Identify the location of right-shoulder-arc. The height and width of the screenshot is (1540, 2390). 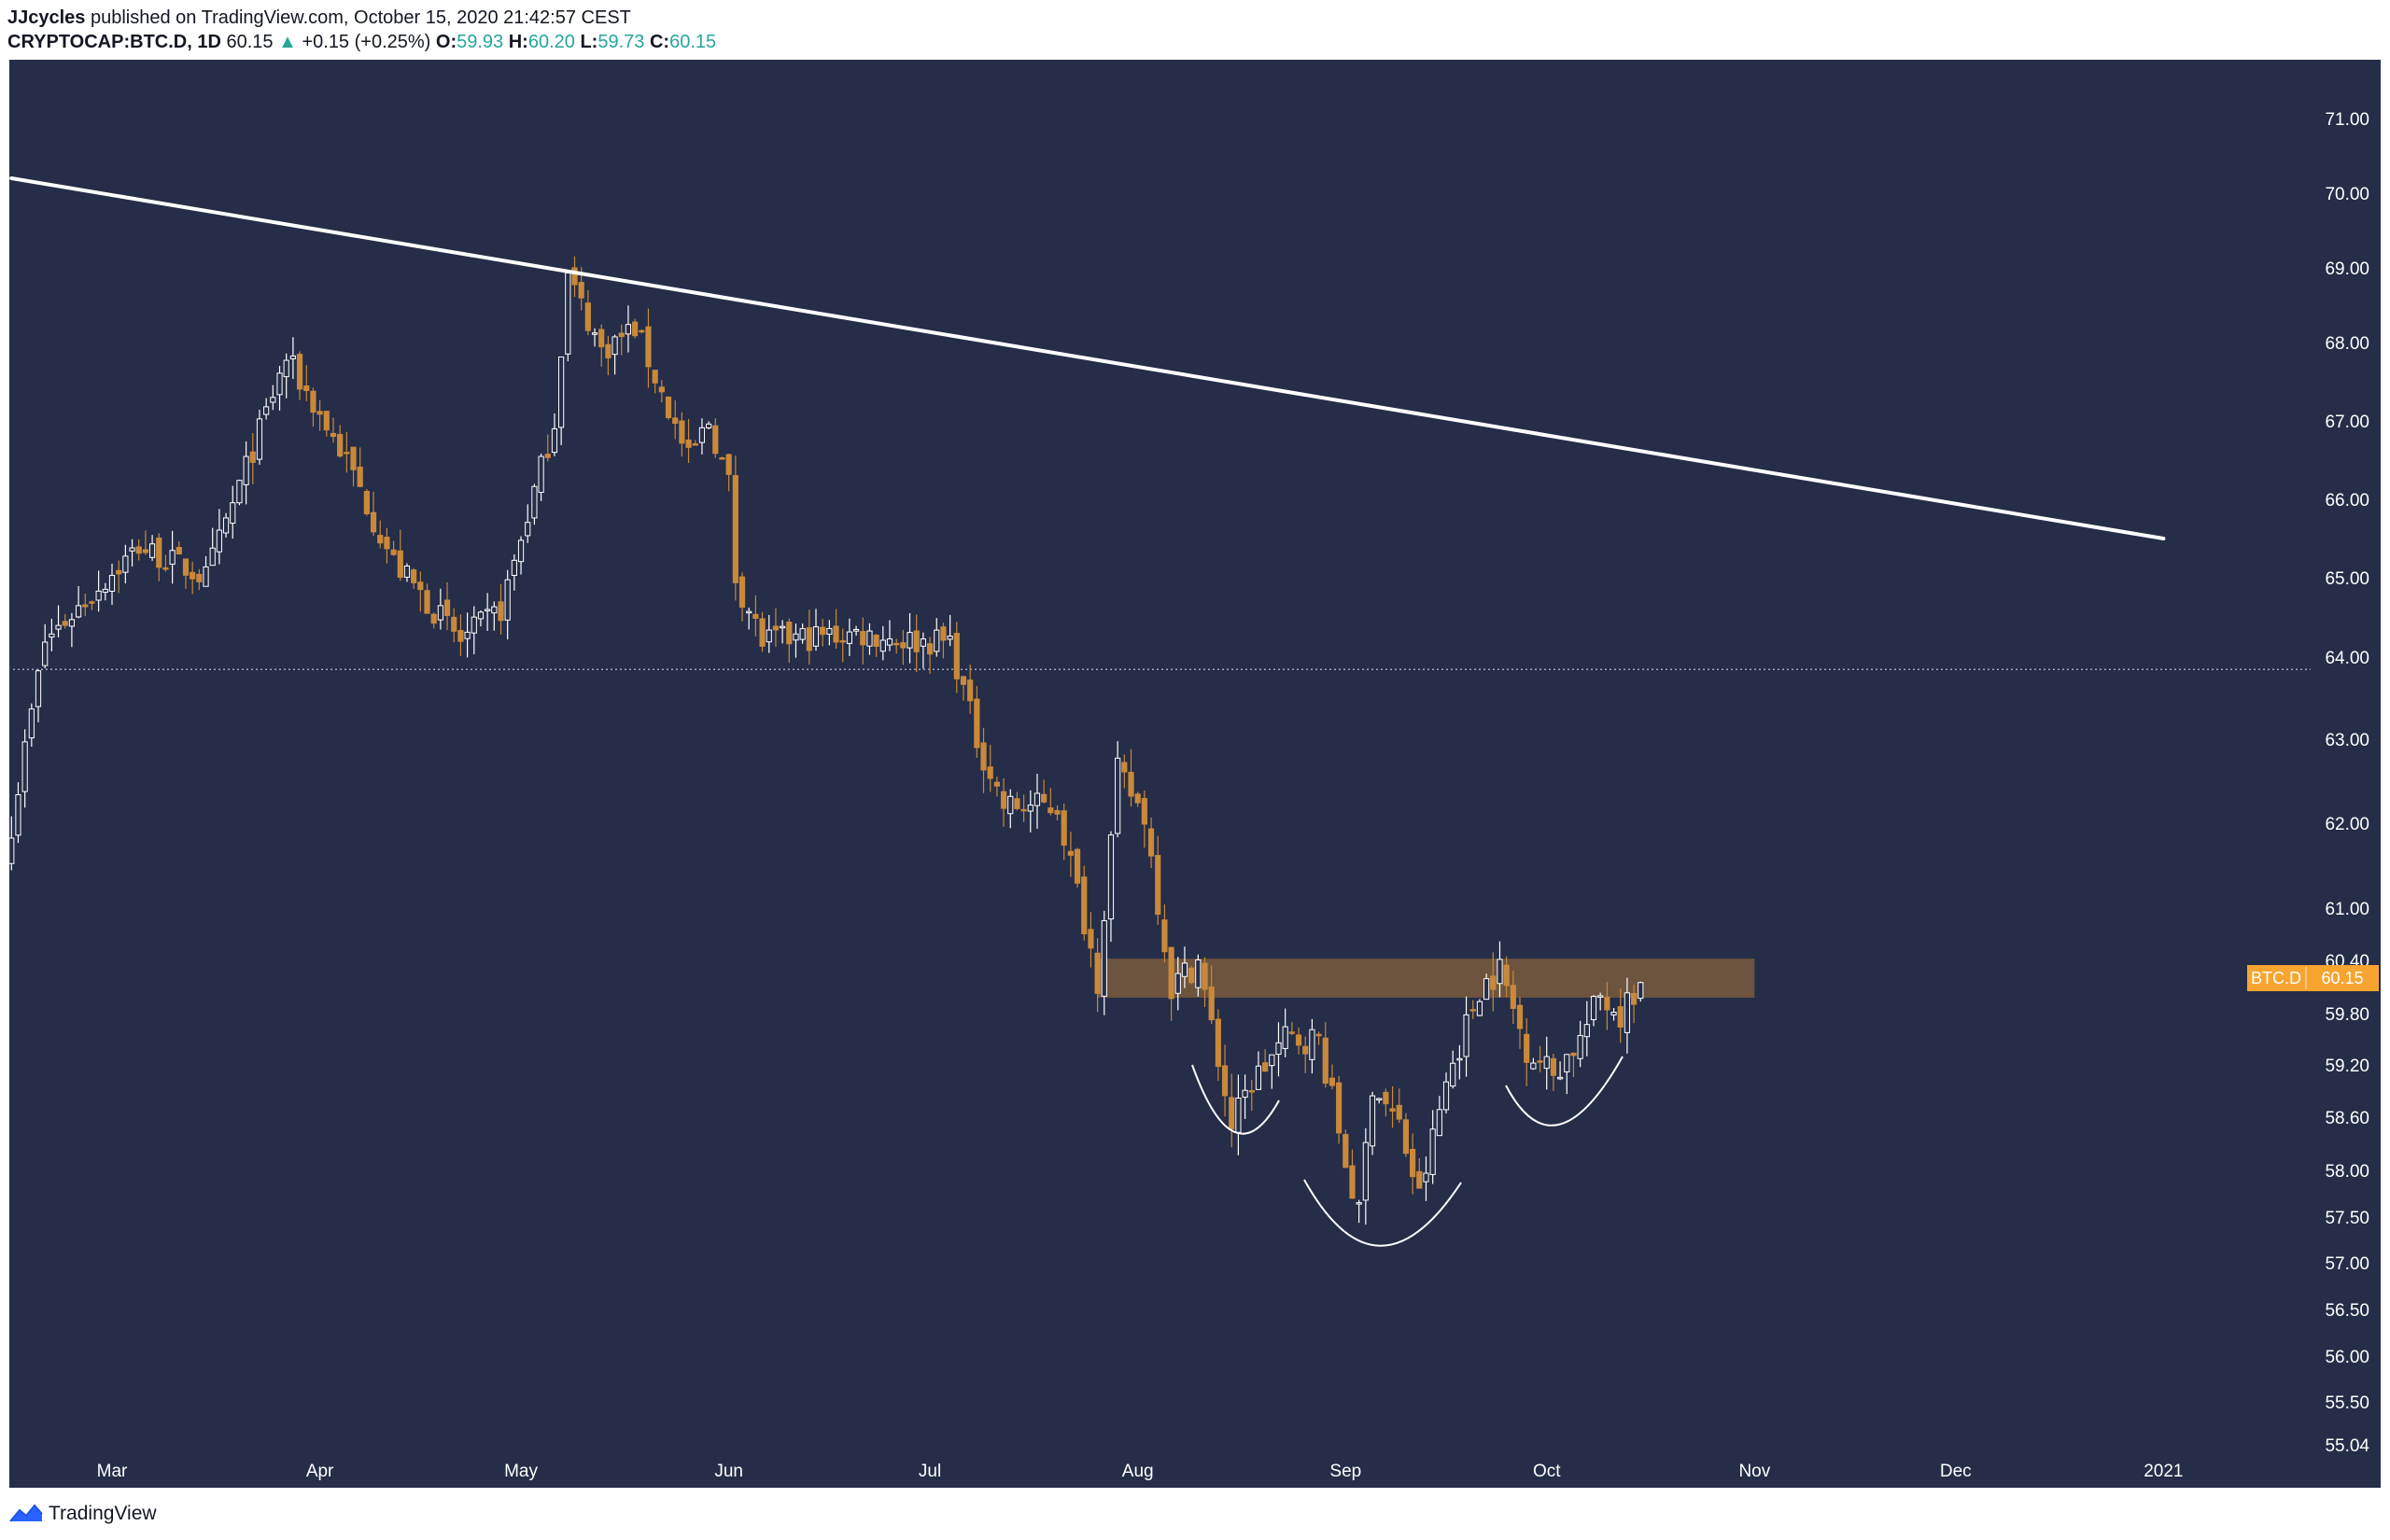
(1564, 1091).